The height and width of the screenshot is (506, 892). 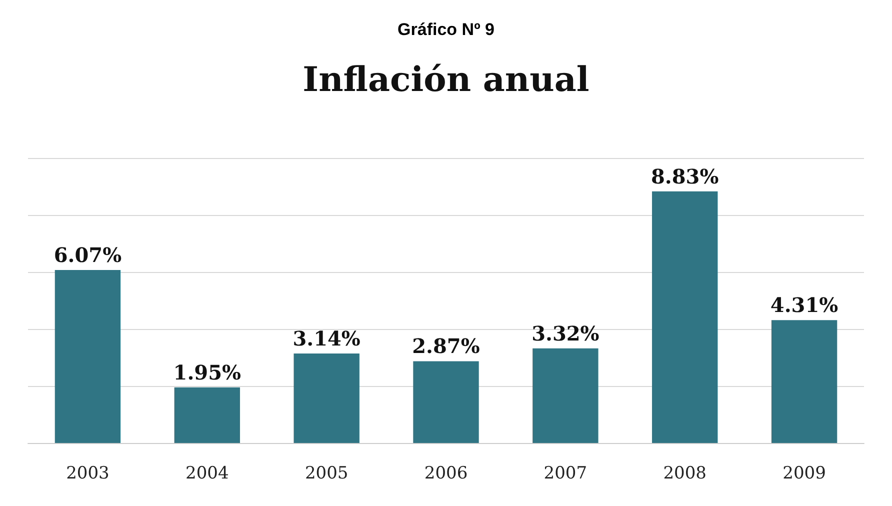 What do you see at coordinates (685, 176) in the screenshot?
I see `data-label: 8.83%` at bounding box center [685, 176].